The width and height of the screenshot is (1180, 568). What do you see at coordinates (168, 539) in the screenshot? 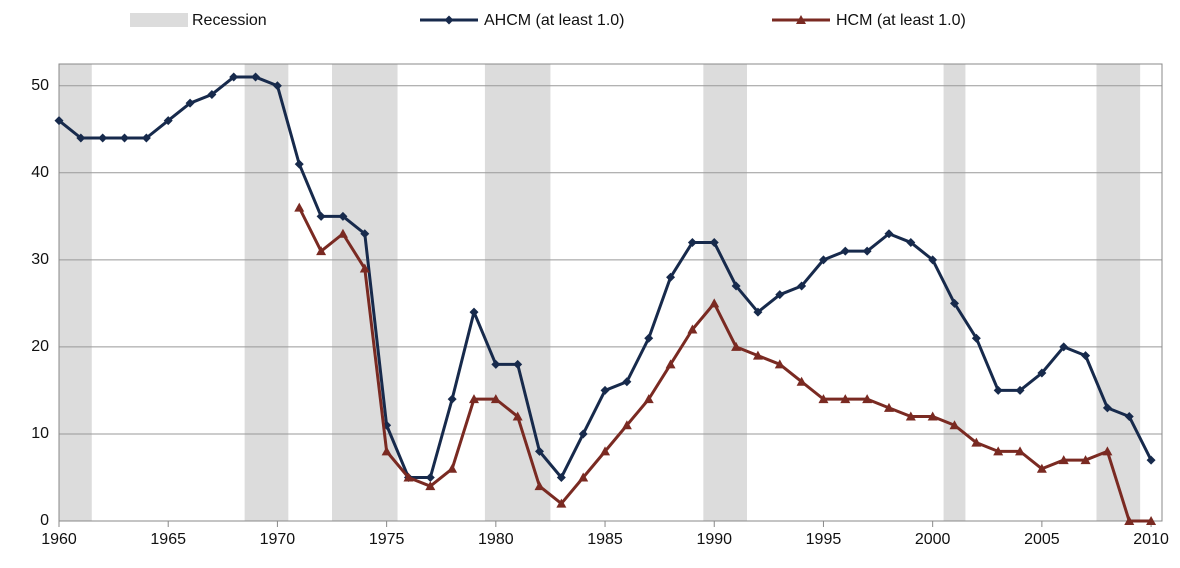
I see `x-tick-label: 1965` at bounding box center [168, 539].